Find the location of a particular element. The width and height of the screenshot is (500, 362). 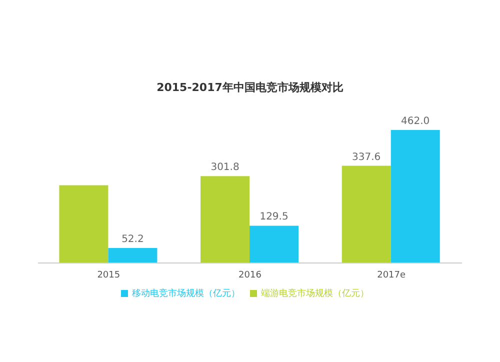

x-tick-label: 2017e is located at coordinates (391, 275).